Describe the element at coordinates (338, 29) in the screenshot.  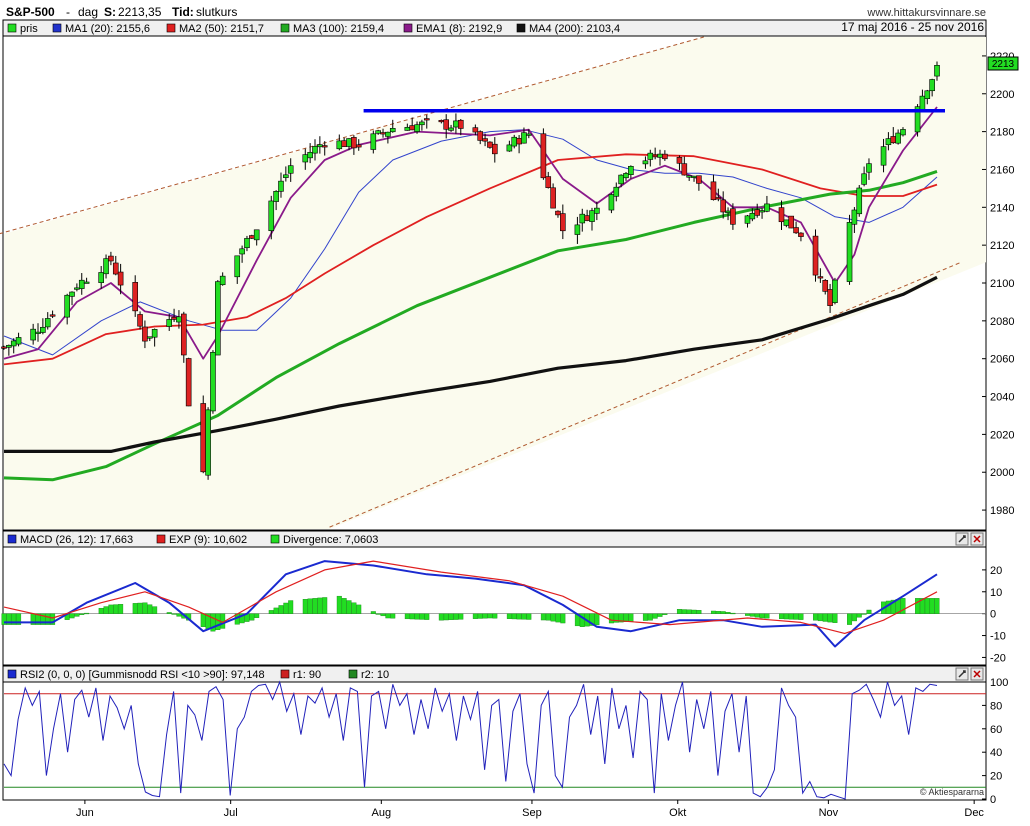
I see `legend-entry: MA3 (100): 2159,4` at that location.